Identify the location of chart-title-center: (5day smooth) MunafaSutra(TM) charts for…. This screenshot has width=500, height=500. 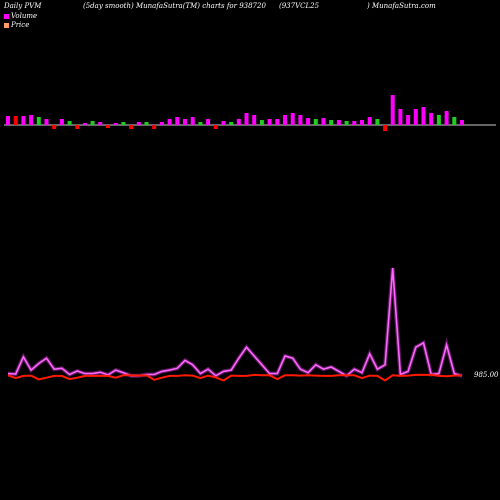
(174, 6).